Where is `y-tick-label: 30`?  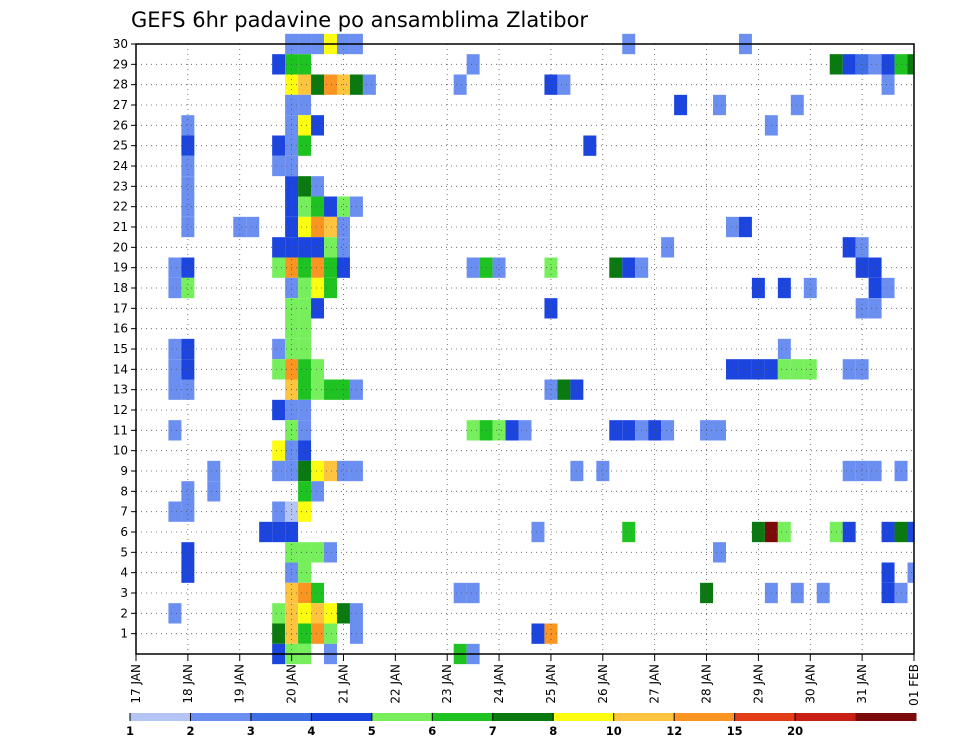 y-tick-label: 30 is located at coordinates (120, 44).